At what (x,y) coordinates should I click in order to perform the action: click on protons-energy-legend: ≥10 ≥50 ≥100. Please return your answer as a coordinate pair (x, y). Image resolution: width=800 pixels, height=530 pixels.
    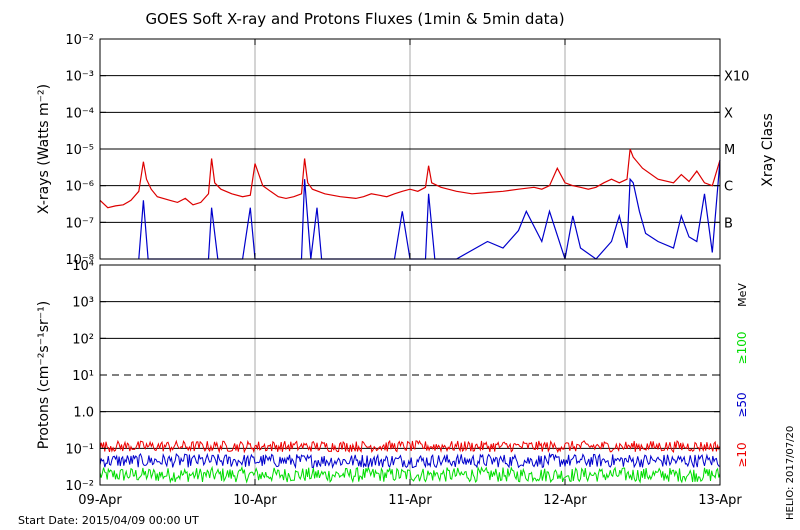
    Looking at the image, I should click on (742, 400).